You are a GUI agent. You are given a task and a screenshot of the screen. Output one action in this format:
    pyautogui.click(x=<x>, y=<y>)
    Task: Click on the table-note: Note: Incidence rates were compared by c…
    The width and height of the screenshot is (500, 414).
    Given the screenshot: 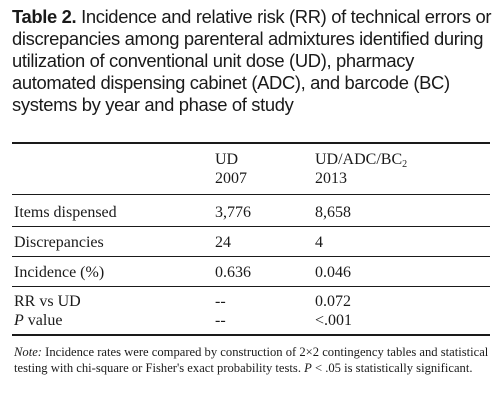 What is the action you would take?
    pyautogui.click(x=253, y=360)
    